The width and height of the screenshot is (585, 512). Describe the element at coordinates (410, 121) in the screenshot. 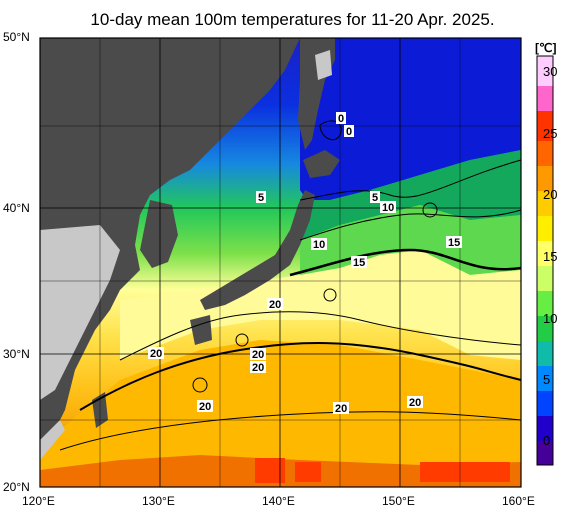

I see `cold-water-region` at that location.